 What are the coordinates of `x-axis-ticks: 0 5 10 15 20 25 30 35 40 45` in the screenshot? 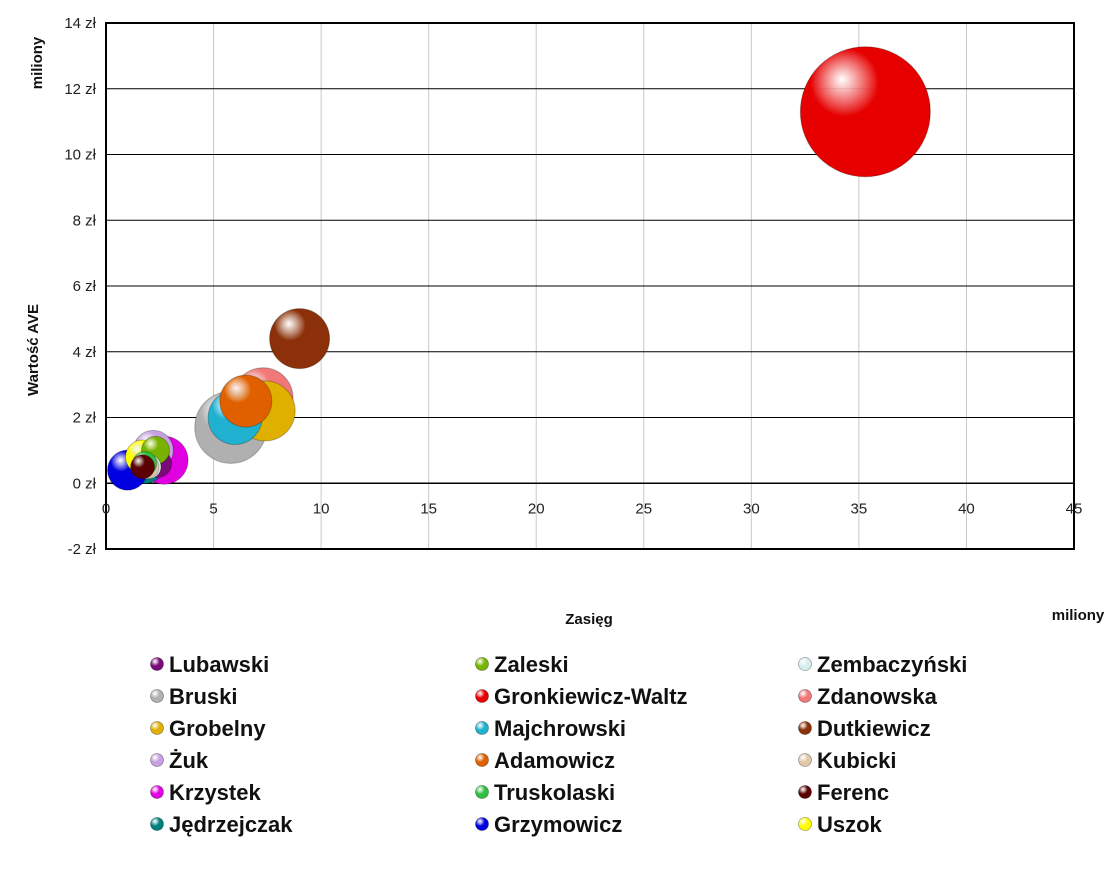 It's located at (592, 508).